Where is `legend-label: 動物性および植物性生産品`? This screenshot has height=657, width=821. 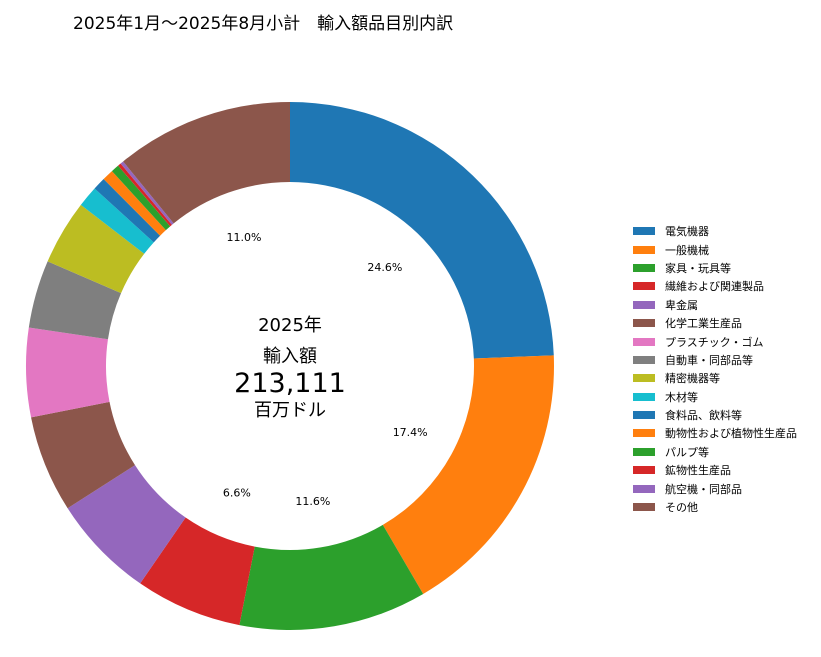 legend-label: 動物性および植物性生産品 is located at coordinates (731, 434).